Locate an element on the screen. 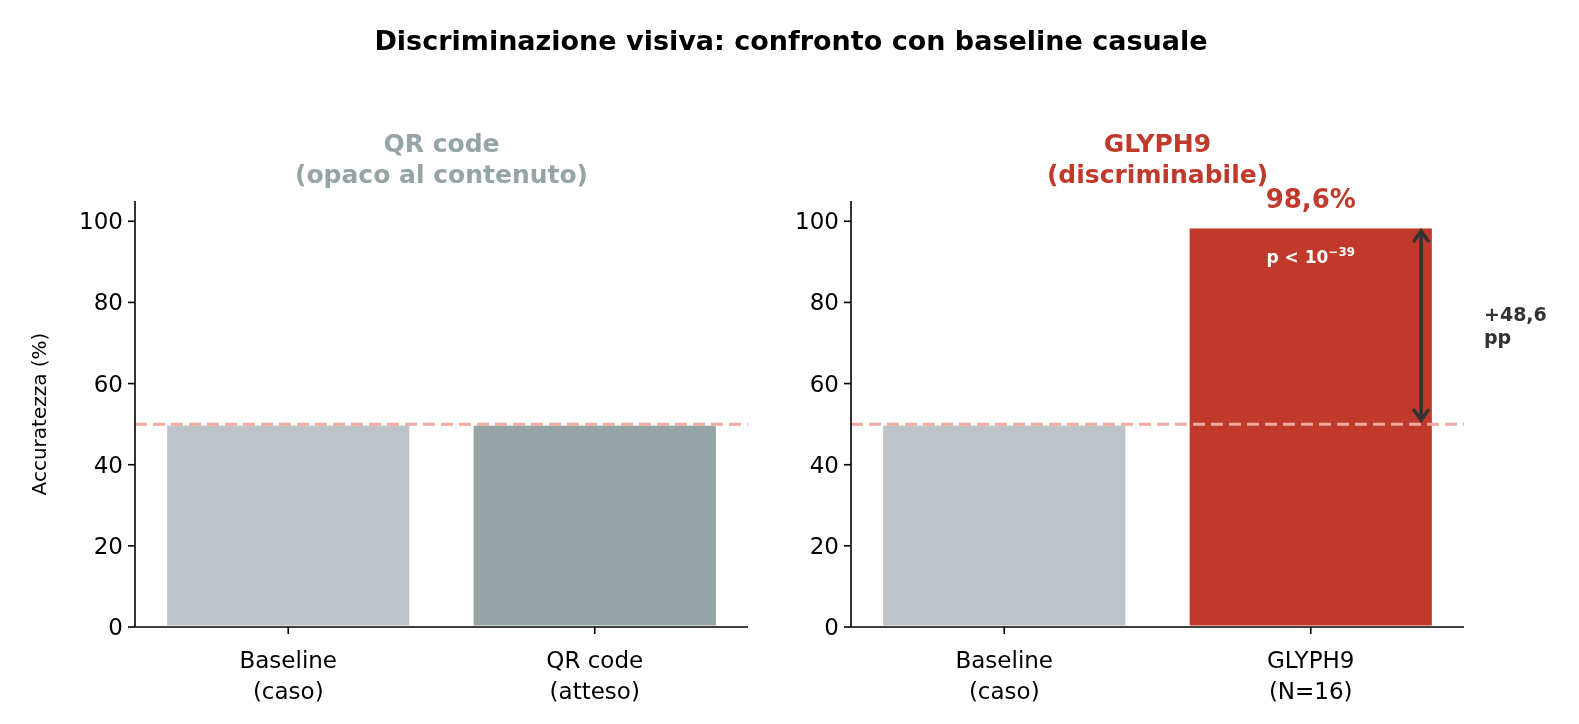 Image resolution: width=1579 pixels, height=724 pixels. annotation: p < 10$^{−39}$ is located at coordinates (1310, 255).